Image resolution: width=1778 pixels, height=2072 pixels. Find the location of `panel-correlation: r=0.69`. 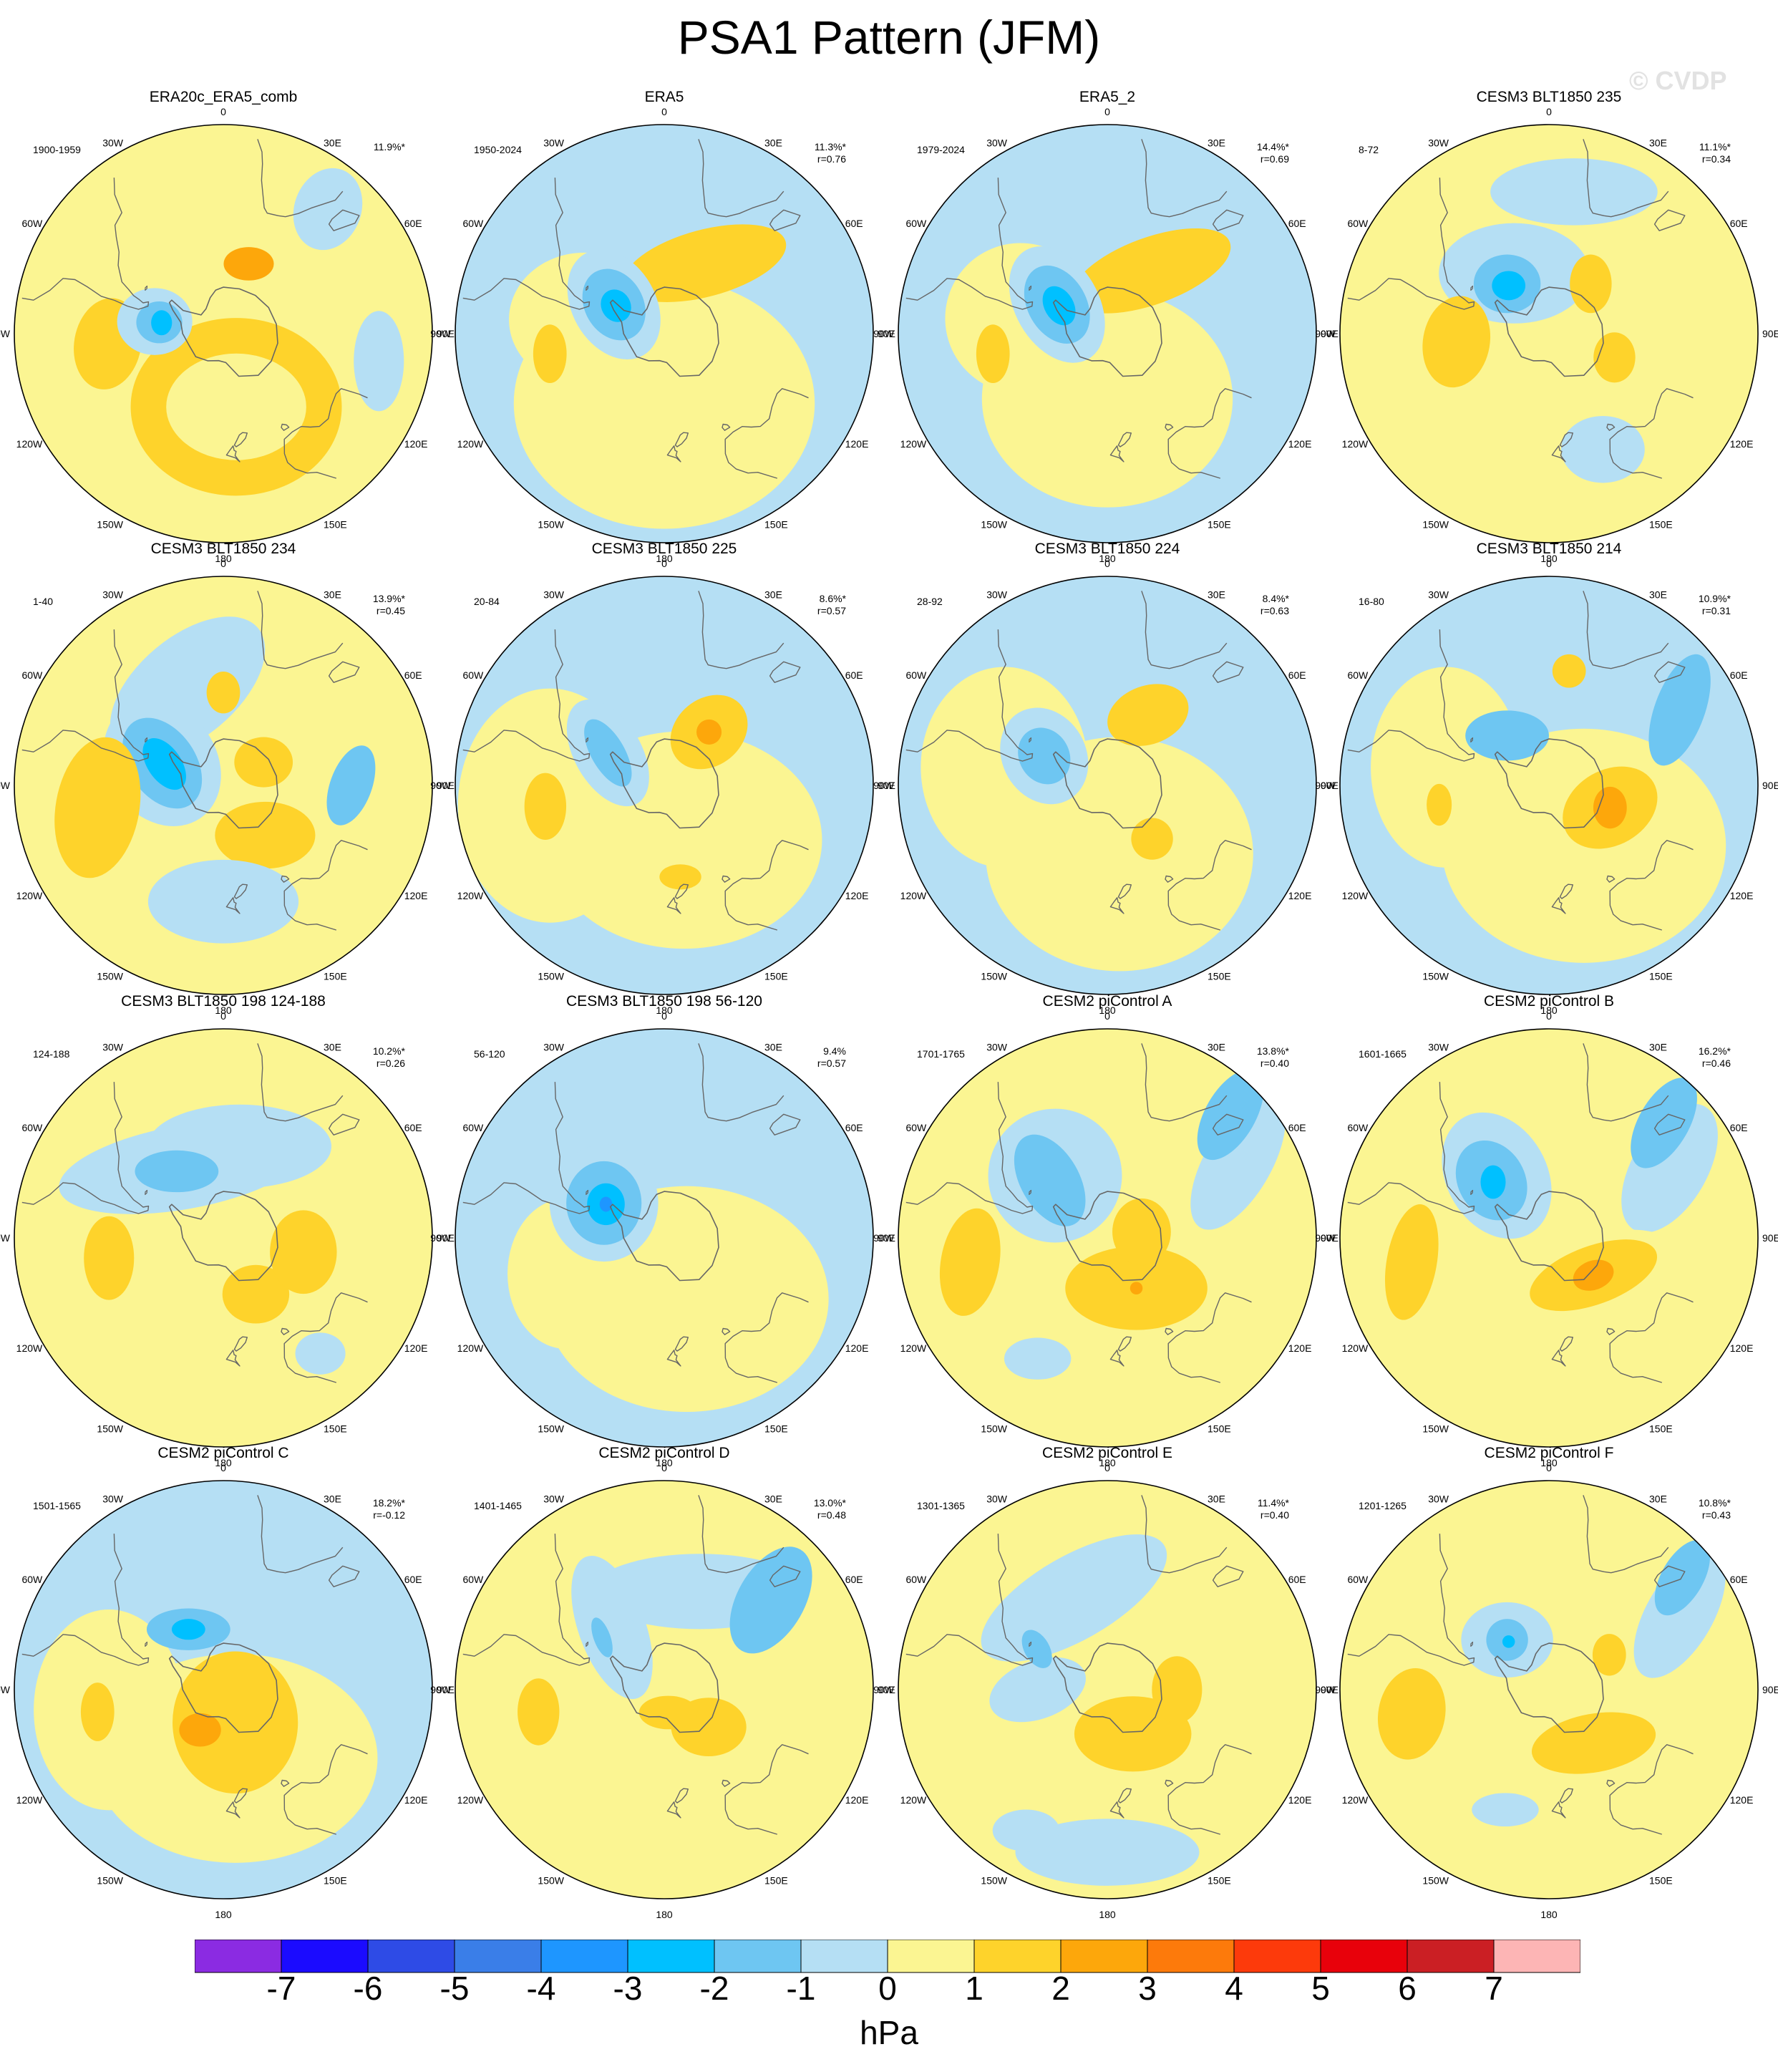

panel-correlation: r=0.69 is located at coordinates (1274, 159).